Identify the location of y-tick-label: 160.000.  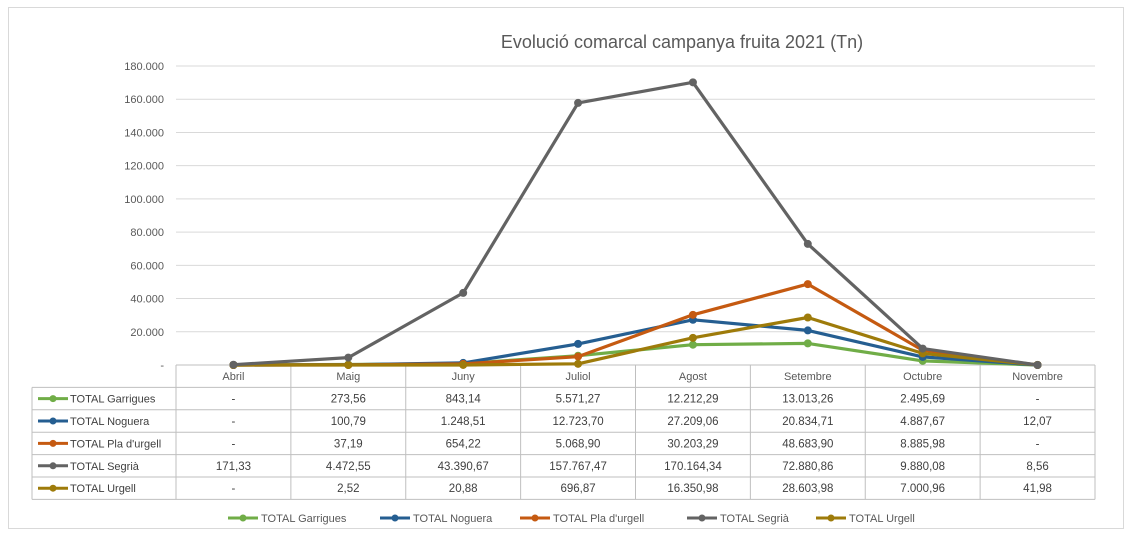
(144, 100).